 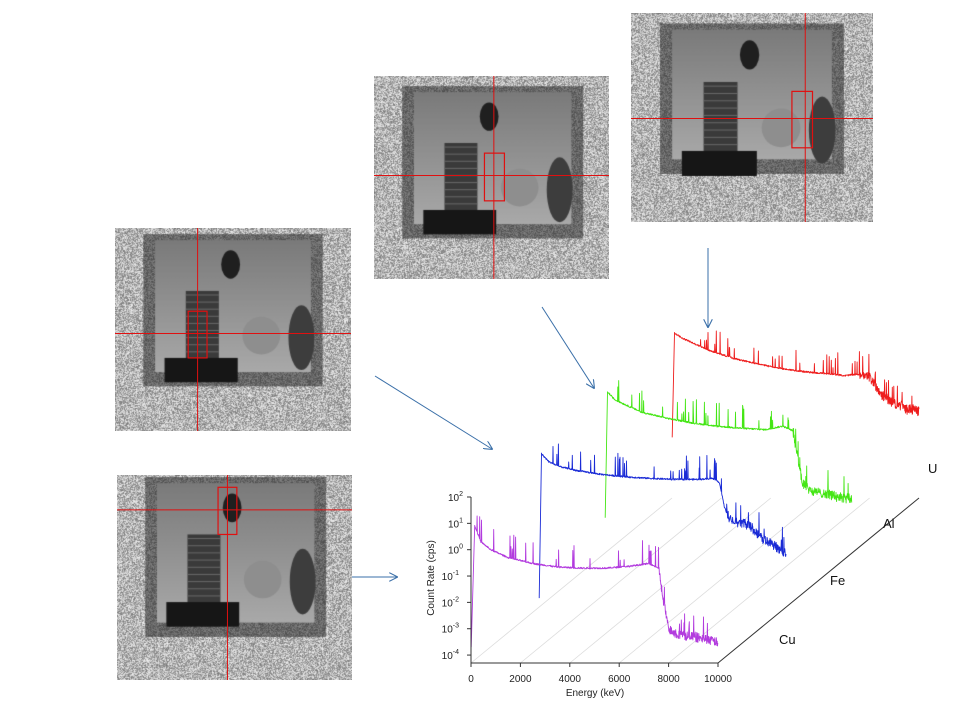 I want to click on y-tick-label: 10², so click(x=455, y=497).